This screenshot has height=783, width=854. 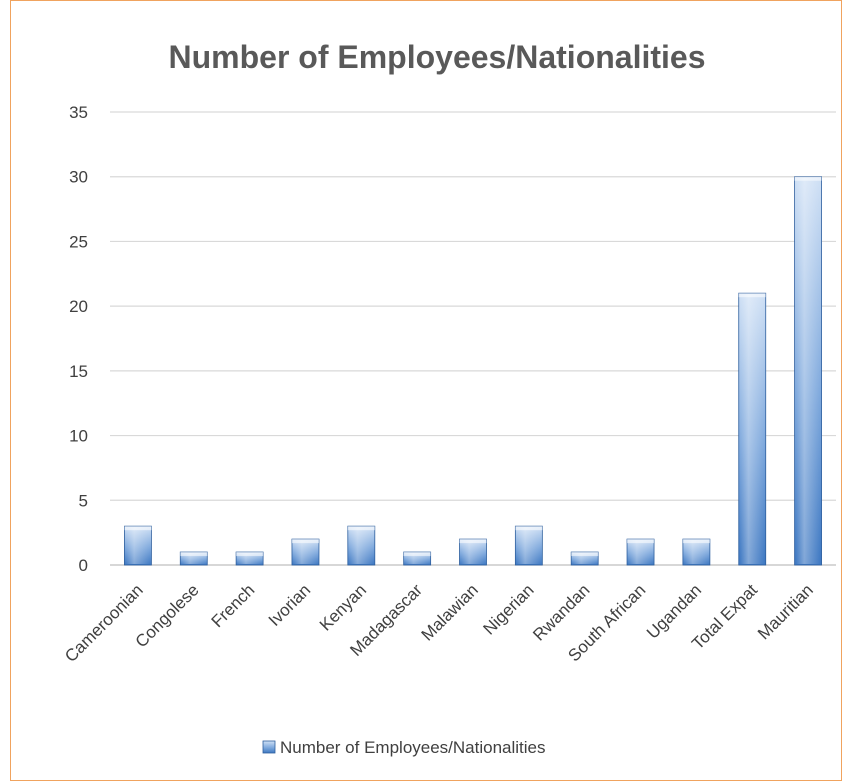 I want to click on bar-malawian, so click(x=473, y=552).